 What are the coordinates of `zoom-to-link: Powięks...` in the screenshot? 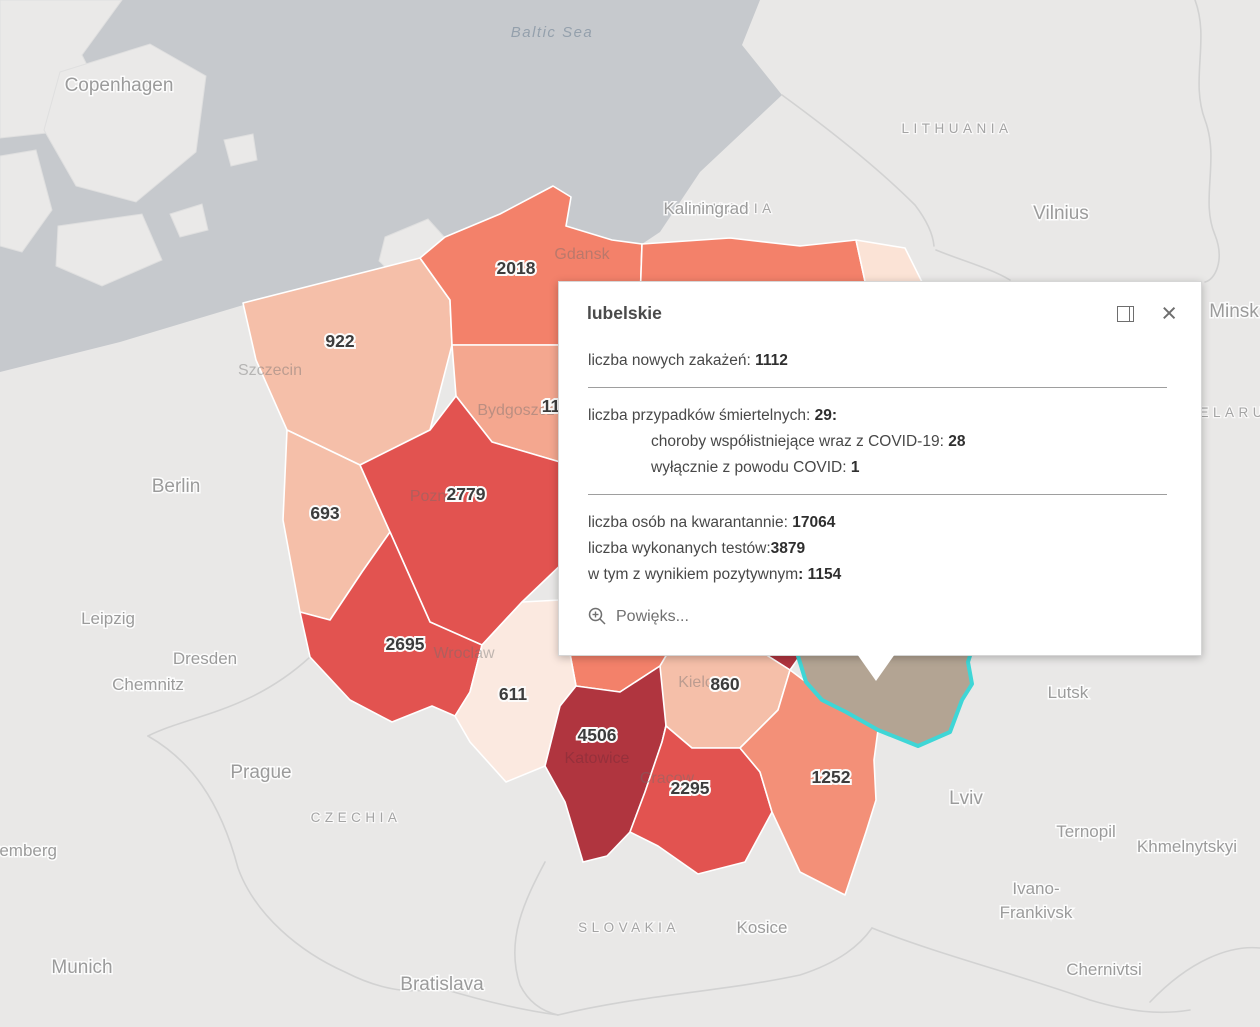 It's located at (877, 616).